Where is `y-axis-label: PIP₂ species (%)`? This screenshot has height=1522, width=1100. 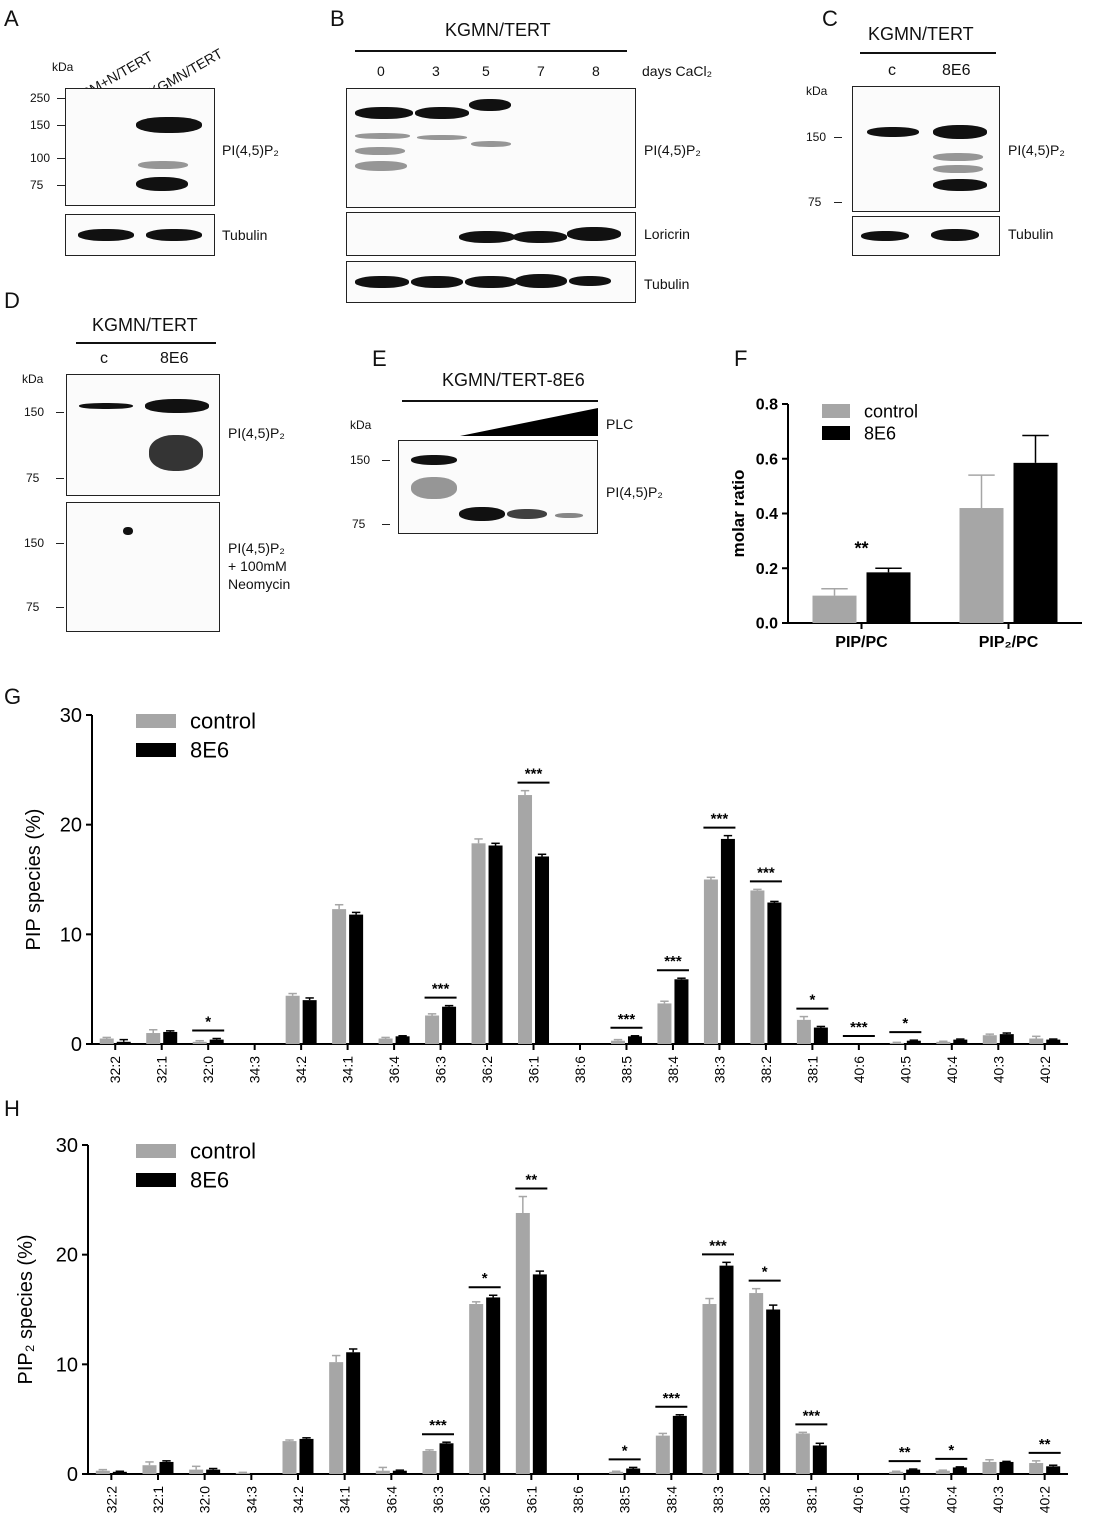 y-axis-label: PIP₂ species (%) is located at coordinates (26, 1309).